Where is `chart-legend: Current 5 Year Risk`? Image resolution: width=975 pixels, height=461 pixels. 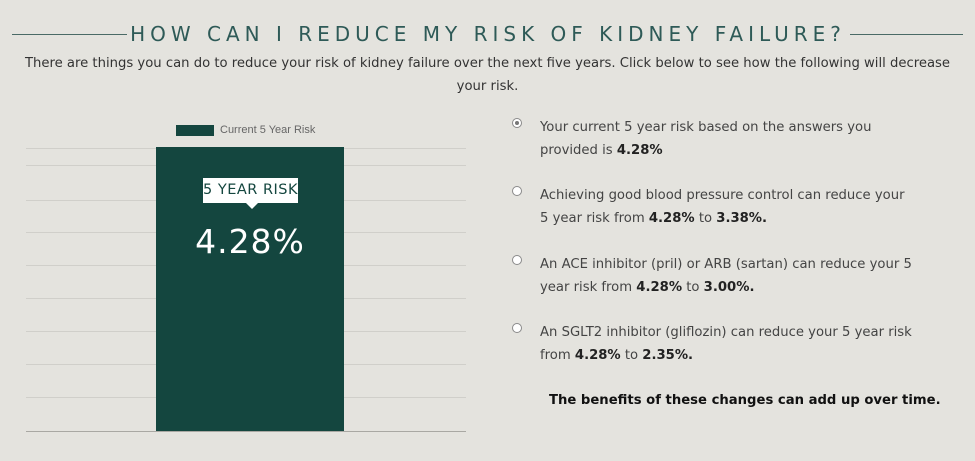
chart-legend: Current 5 Year Risk is located at coordinates (245, 130).